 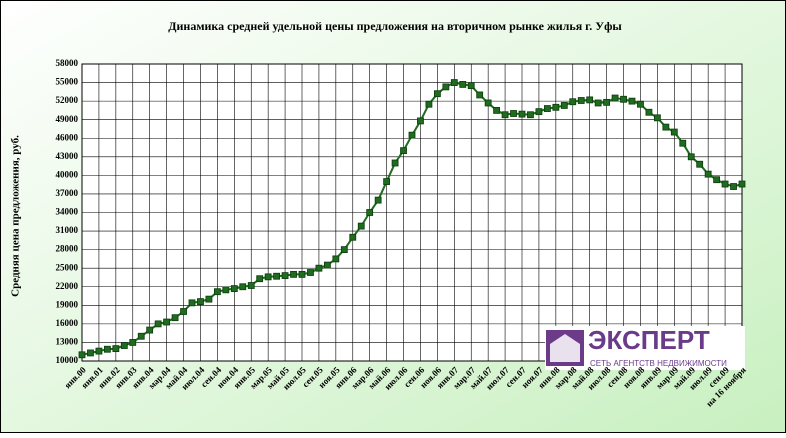 I want to click on y-tick-label: 49000, so click(x=67, y=119).